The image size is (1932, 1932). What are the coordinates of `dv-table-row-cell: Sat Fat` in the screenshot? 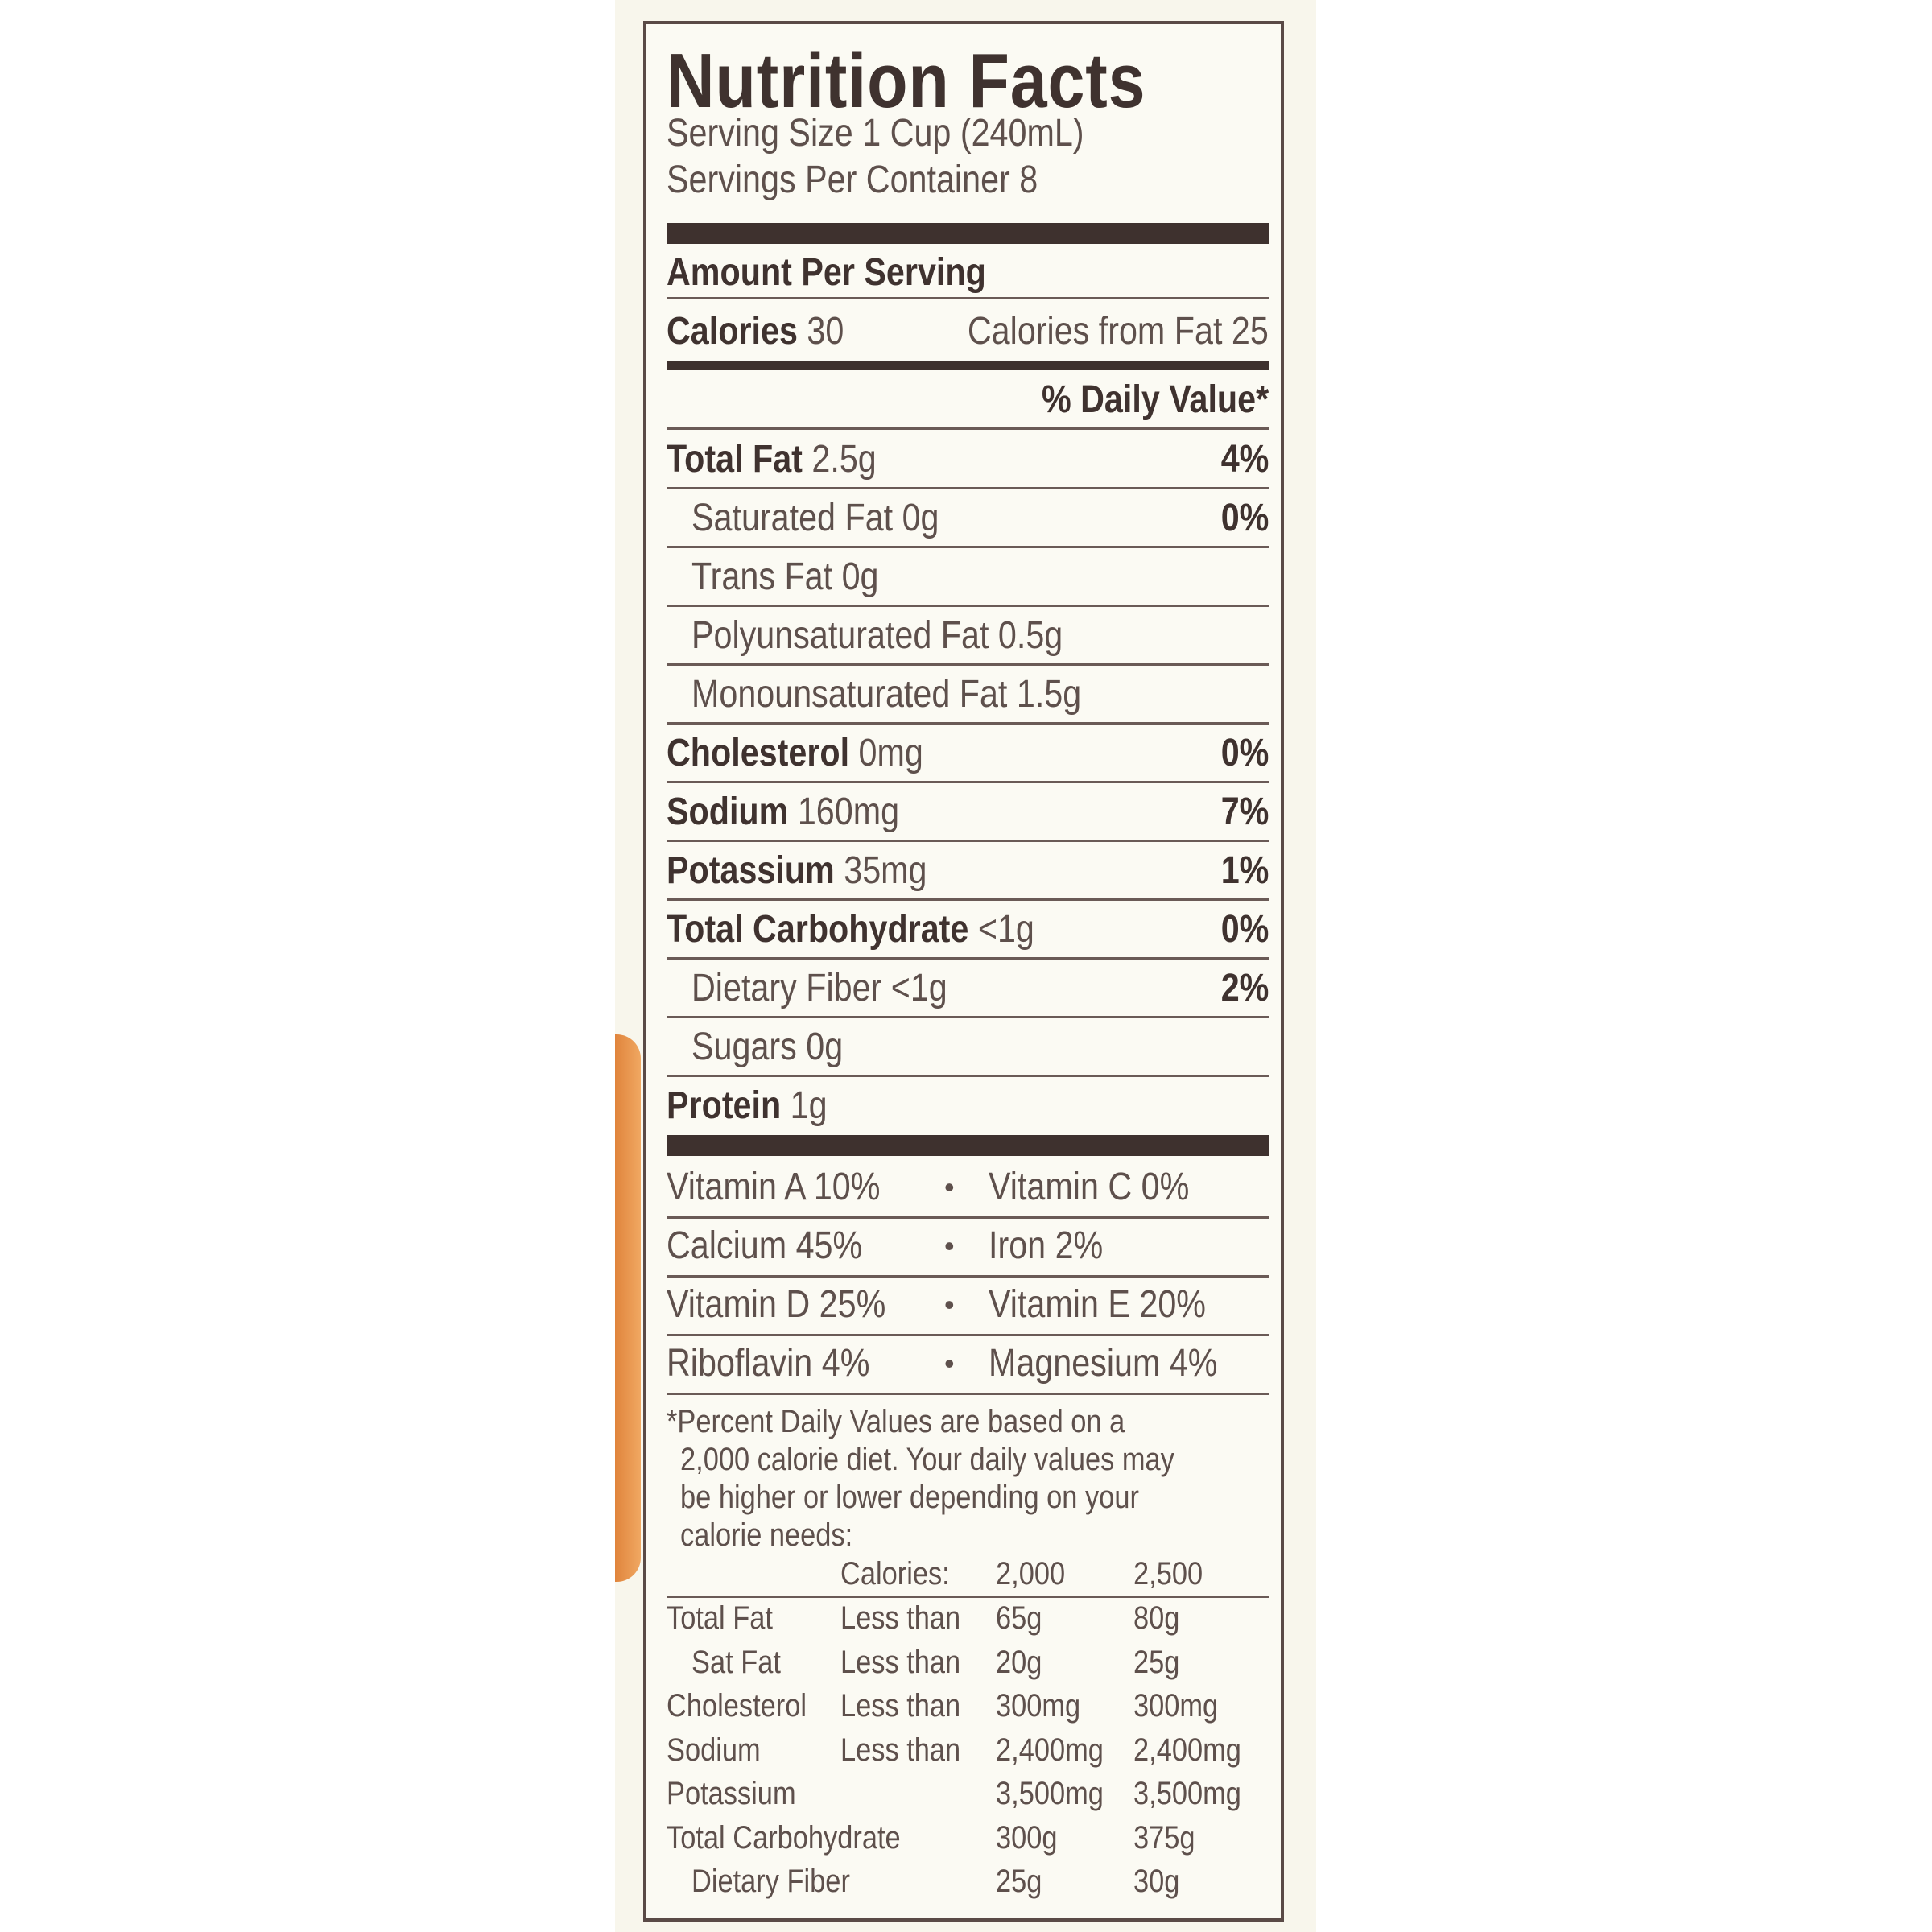 It's located at (743, 1663).